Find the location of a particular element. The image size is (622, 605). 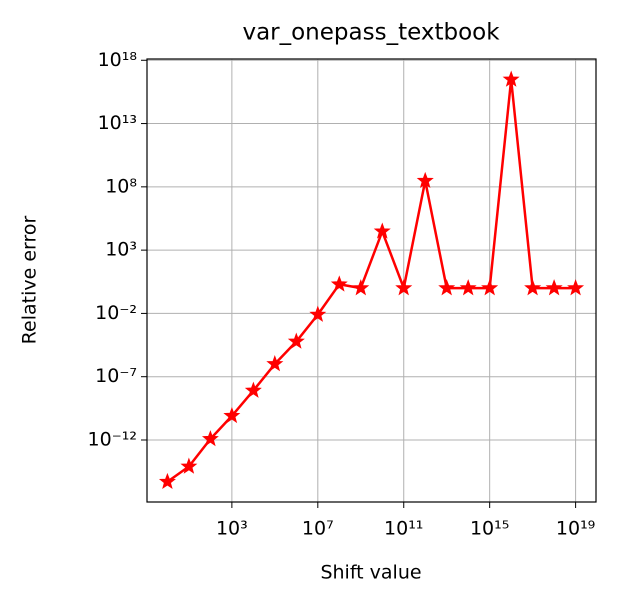

y-tick-label: 10⁻⁷ is located at coordinates (116, 376).